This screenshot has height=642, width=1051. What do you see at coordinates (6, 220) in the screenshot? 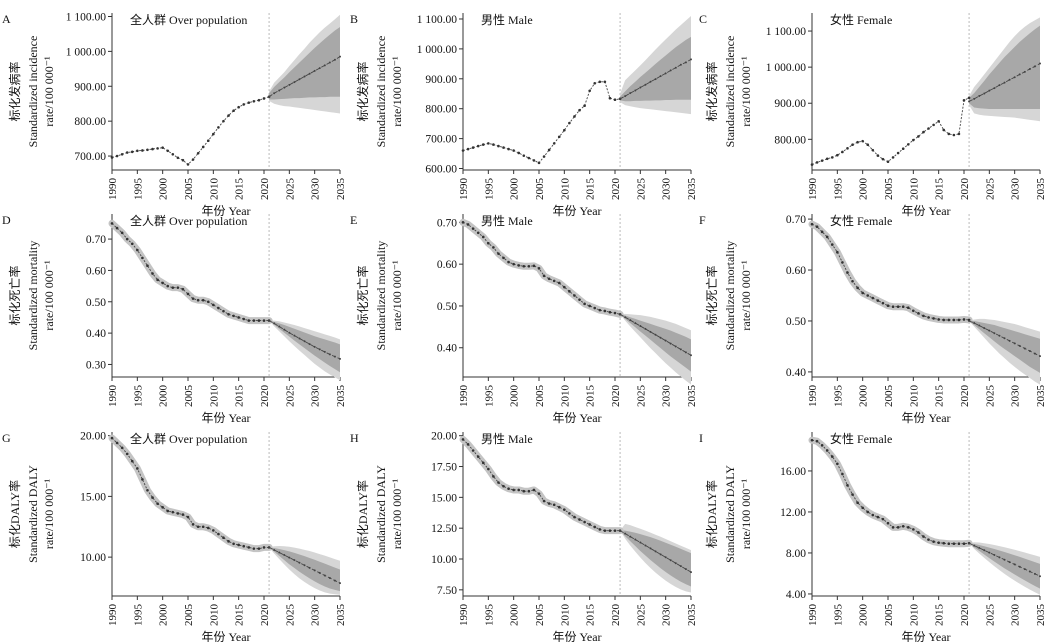
I see `panel-letter: D` at bounding box center [6, 220].